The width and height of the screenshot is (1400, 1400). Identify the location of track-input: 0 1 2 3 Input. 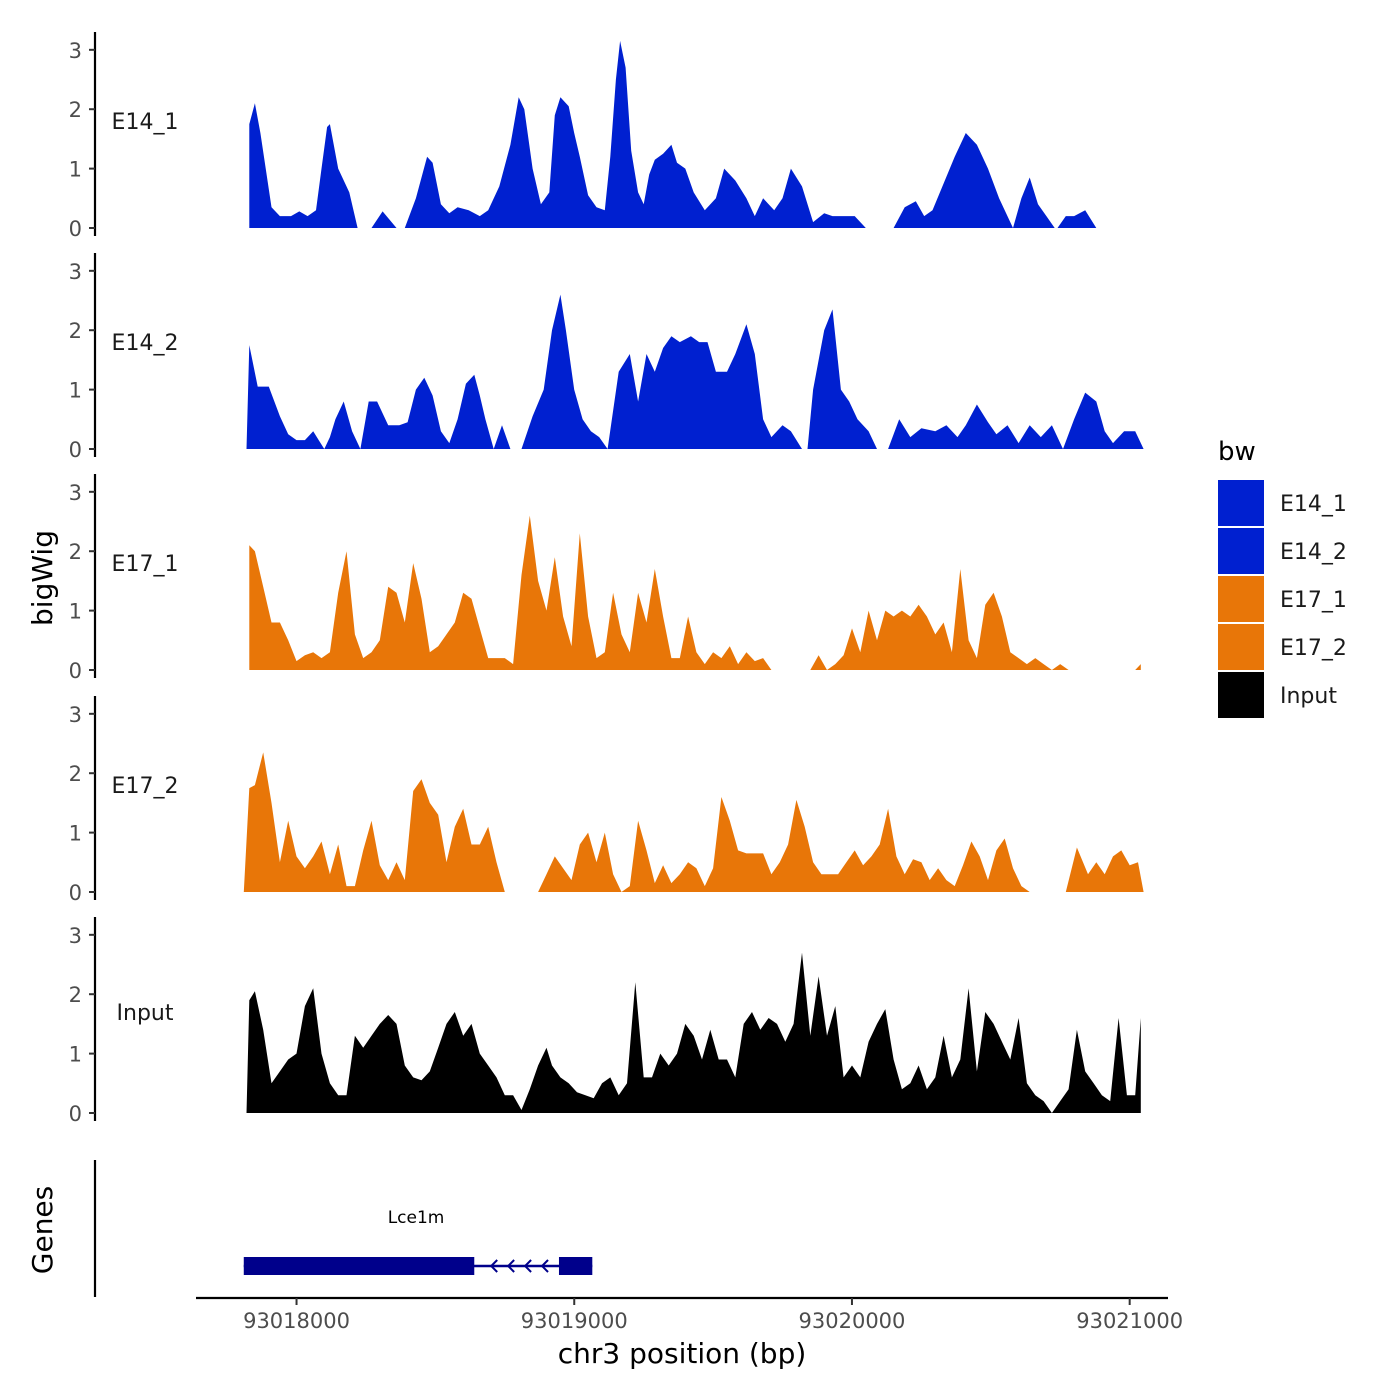
(605, 1021).